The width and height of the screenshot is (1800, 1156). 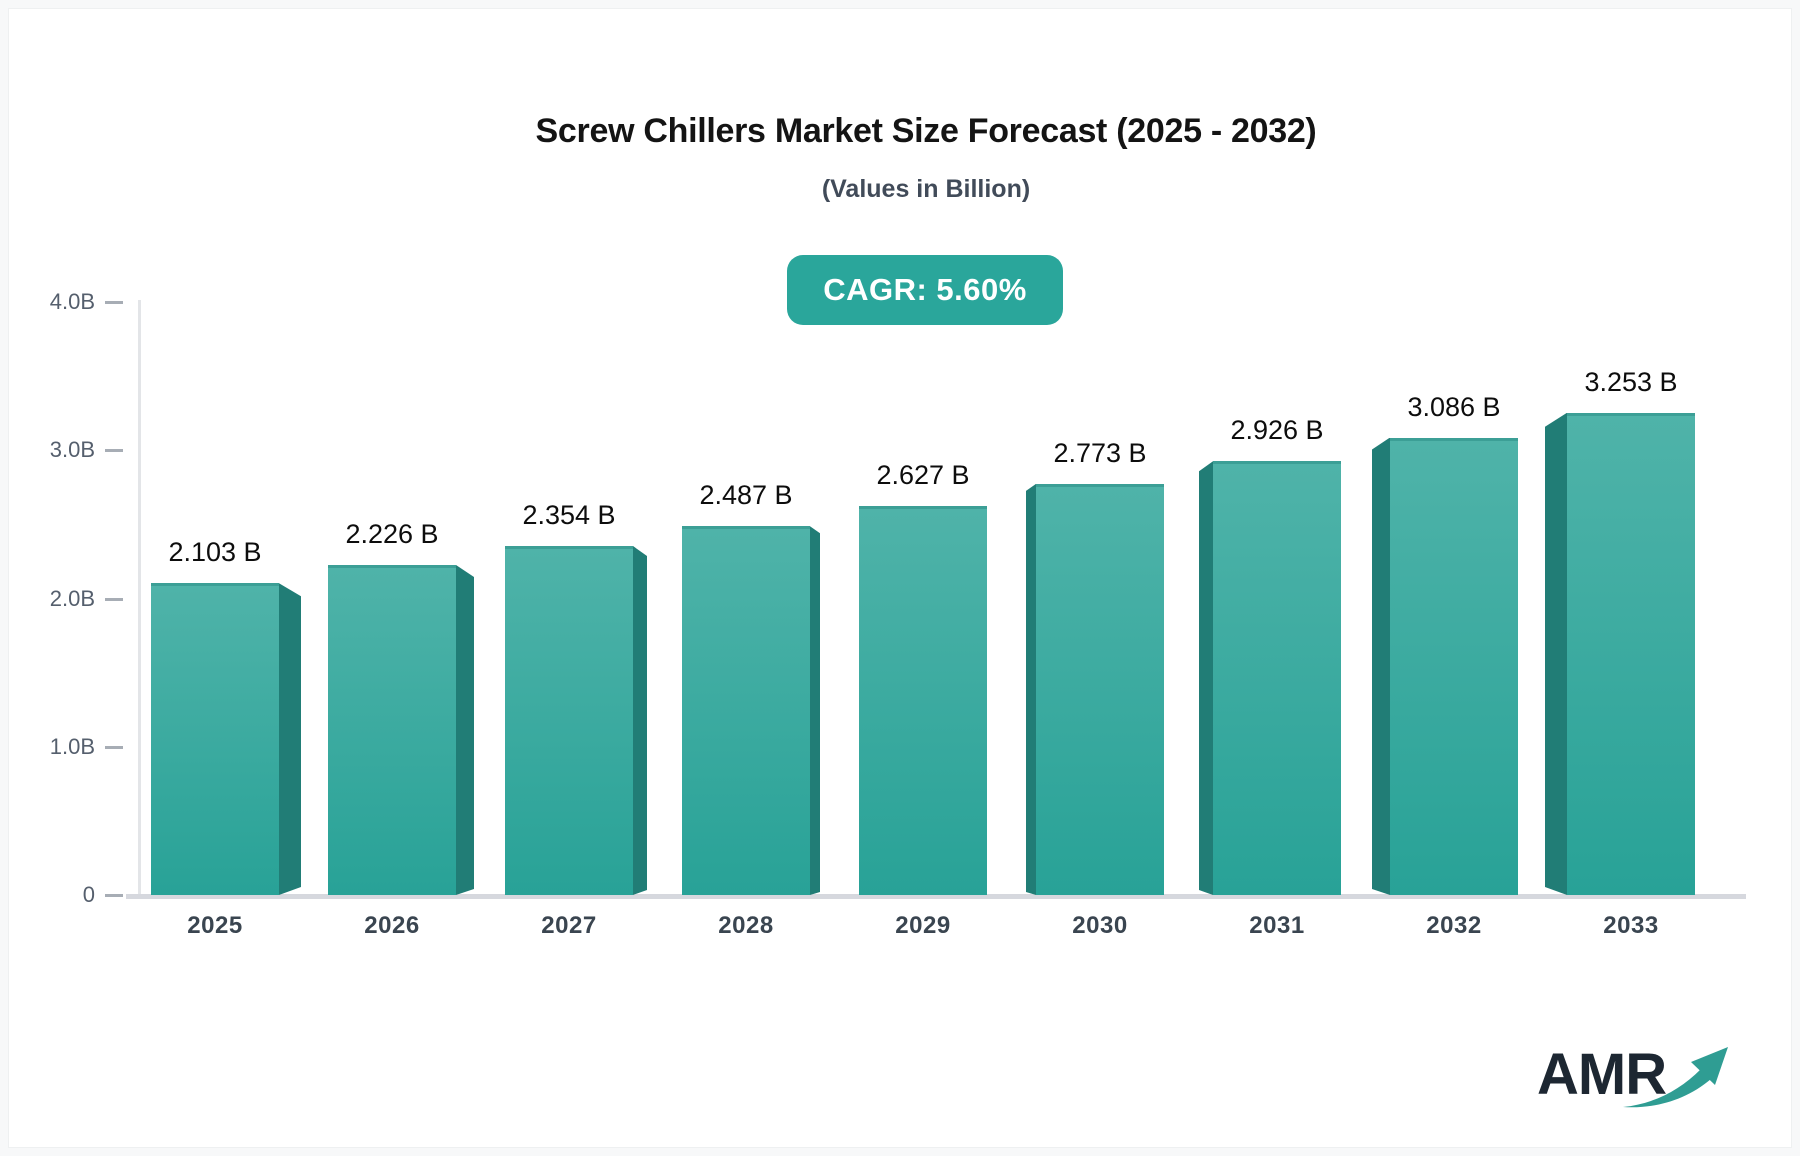 What do you see at coordinates (215, 552) in the screenshot?
I see `bar-value-label-2025: 2.103 B` at bounding box center [215, 552].